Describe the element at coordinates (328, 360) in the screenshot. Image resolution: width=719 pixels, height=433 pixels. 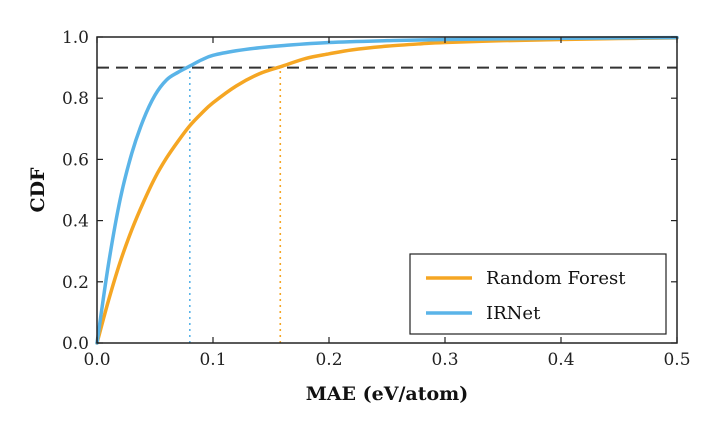
I see `x-tick-label: 0.2` at that location.